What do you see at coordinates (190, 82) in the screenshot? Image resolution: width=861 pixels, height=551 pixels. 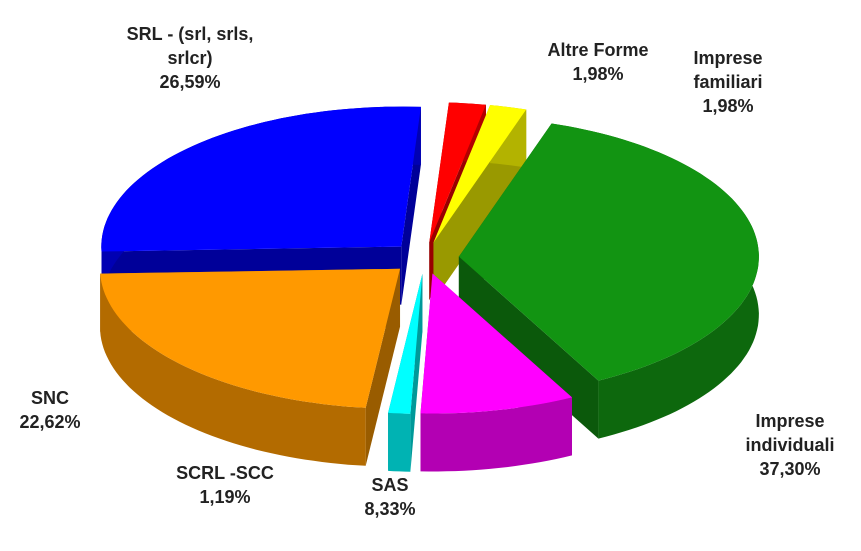 I see `value-label: 26,59%` at bounding box center [190, 82].